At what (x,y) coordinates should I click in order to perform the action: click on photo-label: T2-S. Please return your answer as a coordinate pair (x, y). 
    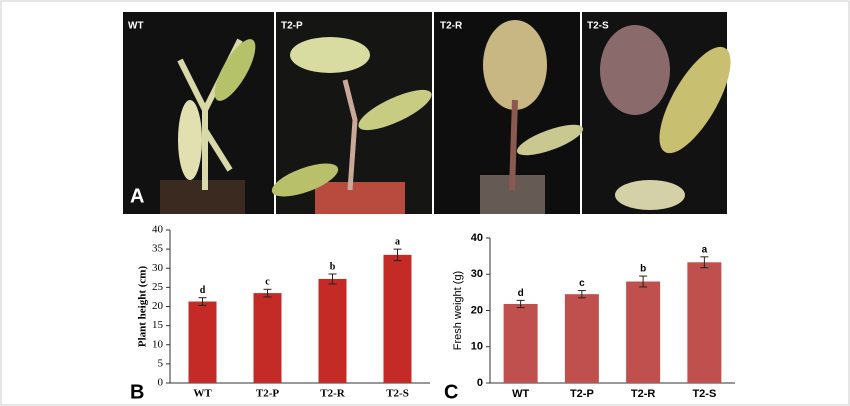
    Looking at the image, I should click on (598, 26).